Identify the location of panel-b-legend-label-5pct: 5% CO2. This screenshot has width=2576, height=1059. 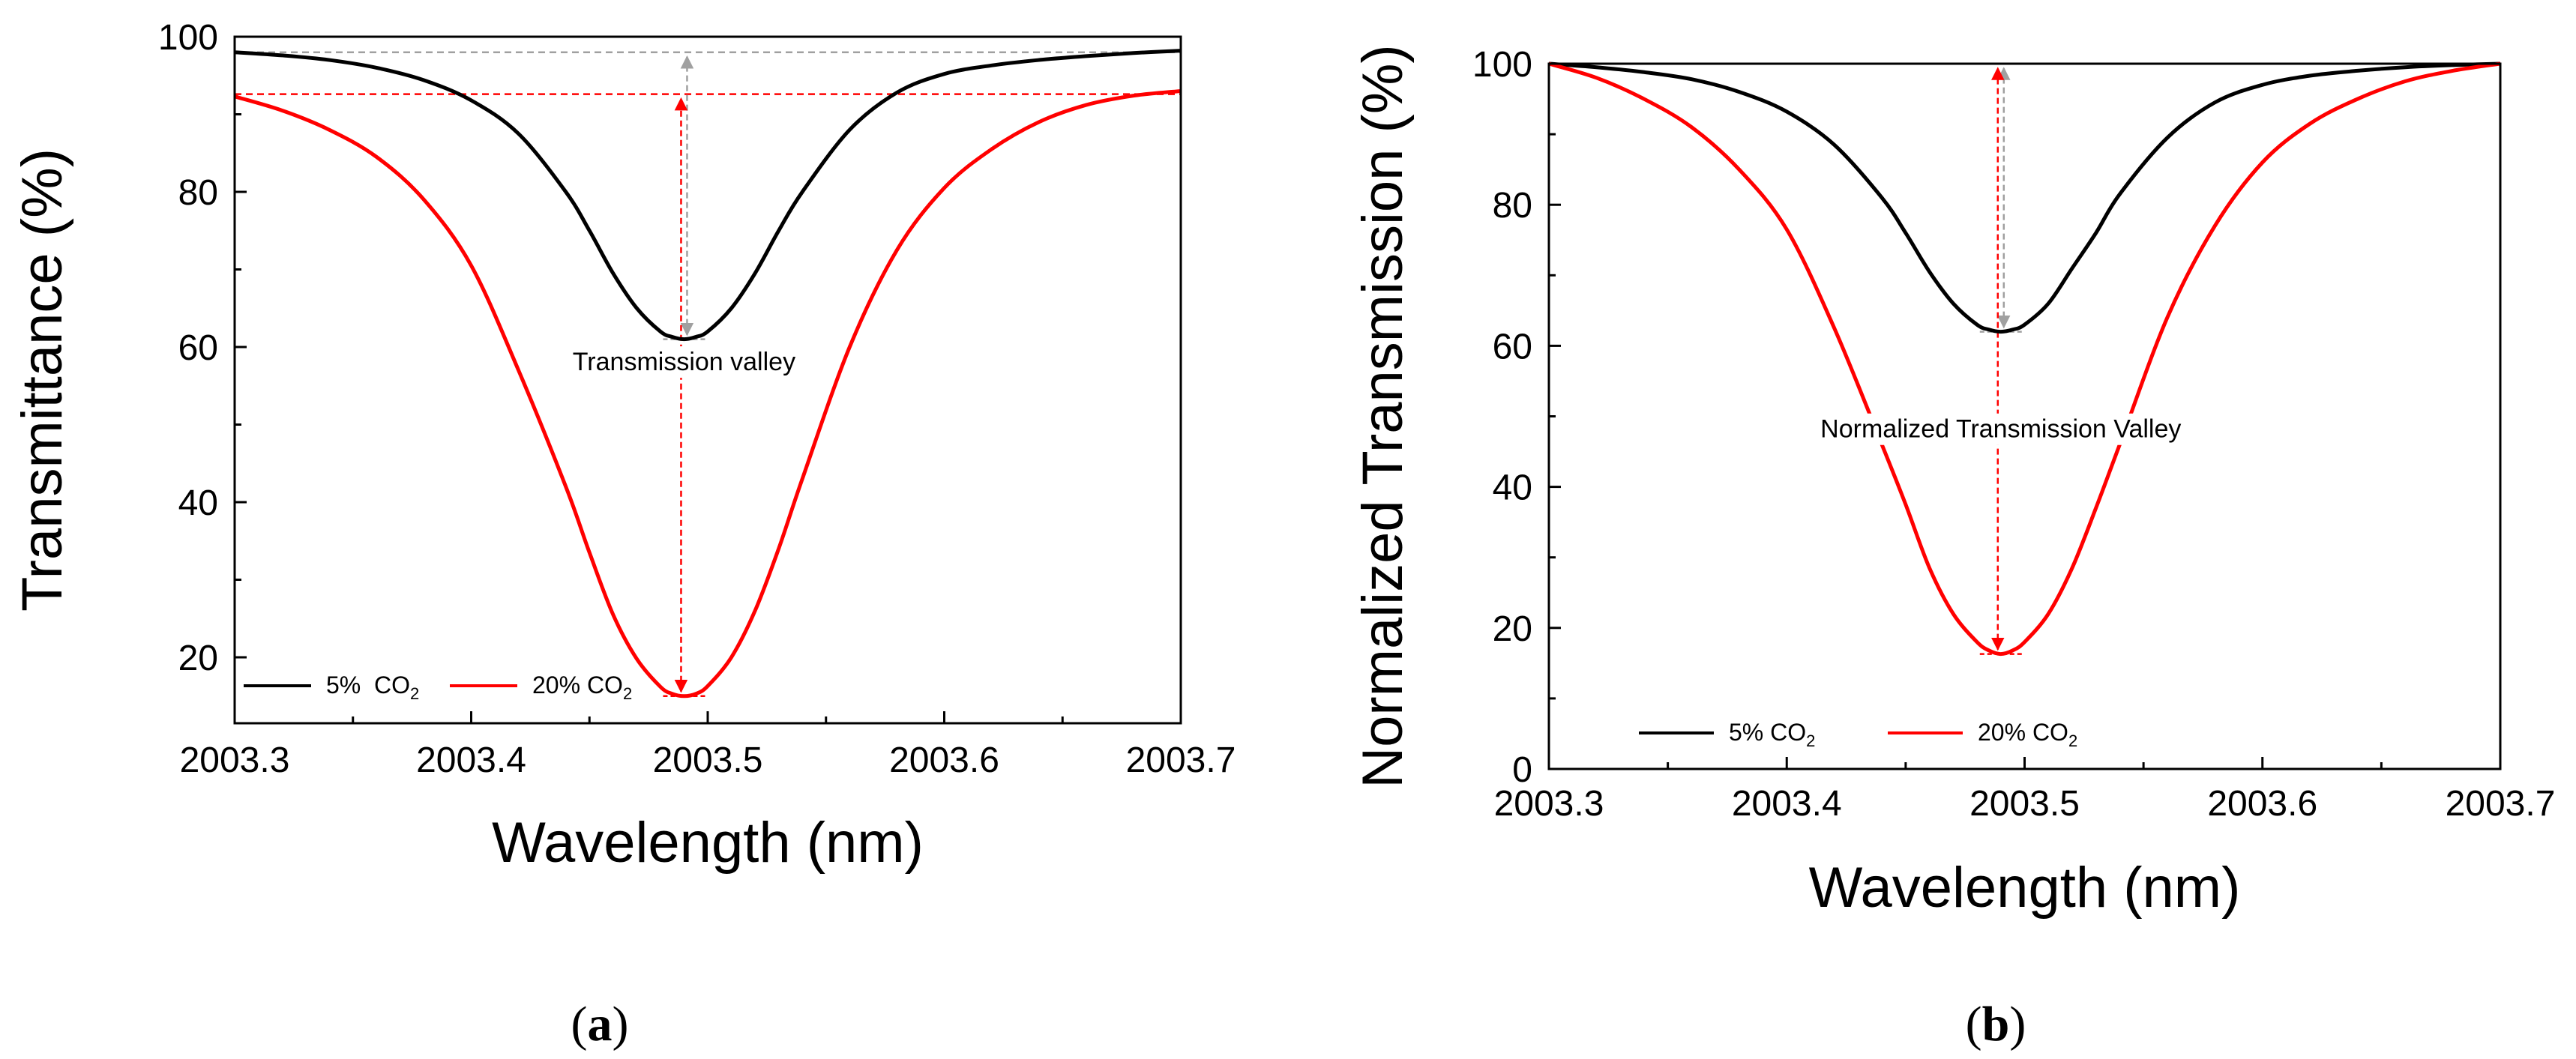
(1772, 734).